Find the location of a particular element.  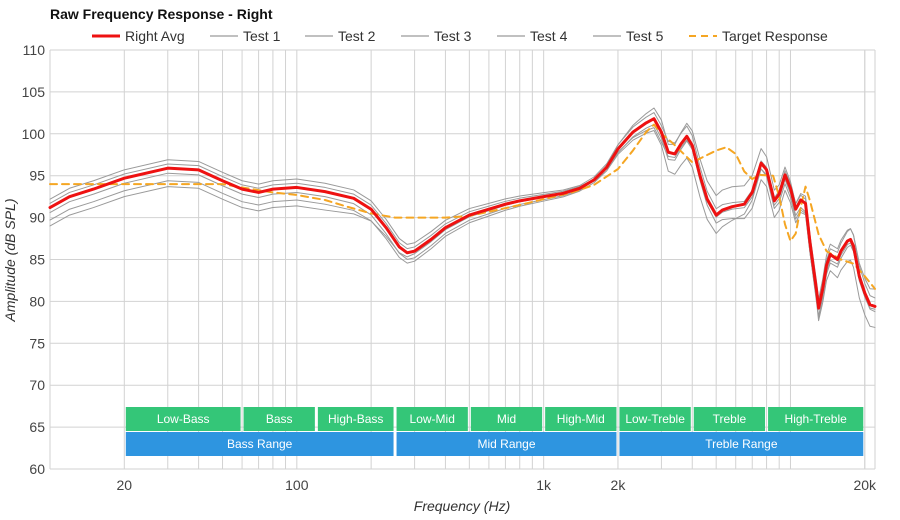

legend-label: Test 3 is located at coordinates (453, 36).